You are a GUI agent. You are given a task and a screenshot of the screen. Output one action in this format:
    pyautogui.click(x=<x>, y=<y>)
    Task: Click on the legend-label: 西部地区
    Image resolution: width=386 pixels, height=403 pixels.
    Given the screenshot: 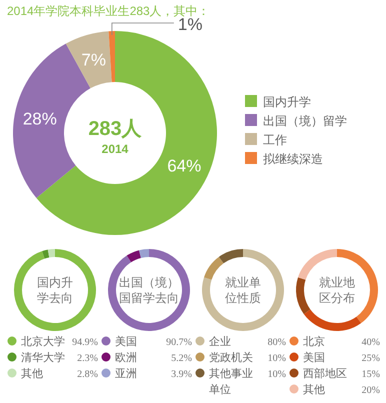 What is the action you would take?
    pyautogui.click(x=325, y=373)
    